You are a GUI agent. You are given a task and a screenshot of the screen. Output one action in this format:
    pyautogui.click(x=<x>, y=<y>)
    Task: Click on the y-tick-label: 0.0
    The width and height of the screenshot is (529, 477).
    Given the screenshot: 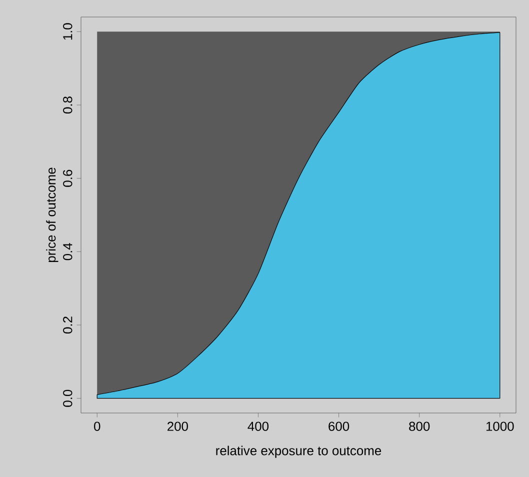 What is the action you would take?
    pyautogui.click(x=67, y=398)
    